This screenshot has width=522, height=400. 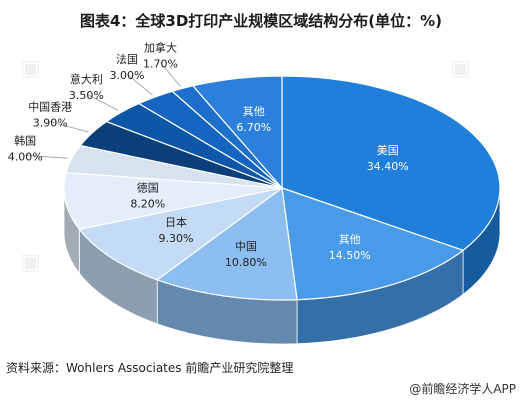 I want to click on chart-title: 图表4：全球3D打印产业规模区域结构分布(单位：%), so click(x=261, y=21).